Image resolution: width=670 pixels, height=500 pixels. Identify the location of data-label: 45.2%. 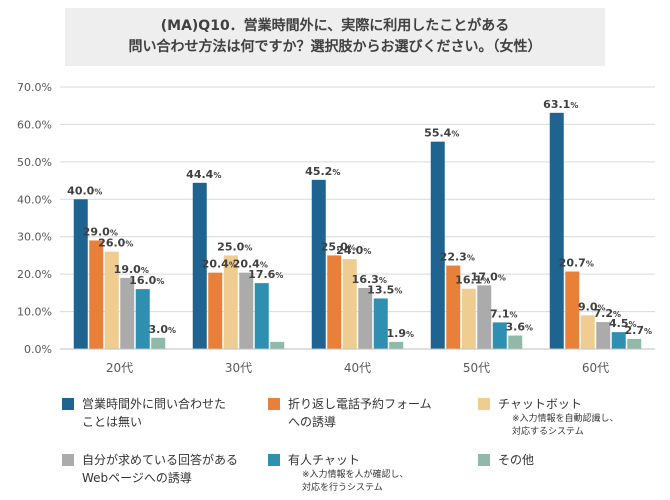
(322, 171).